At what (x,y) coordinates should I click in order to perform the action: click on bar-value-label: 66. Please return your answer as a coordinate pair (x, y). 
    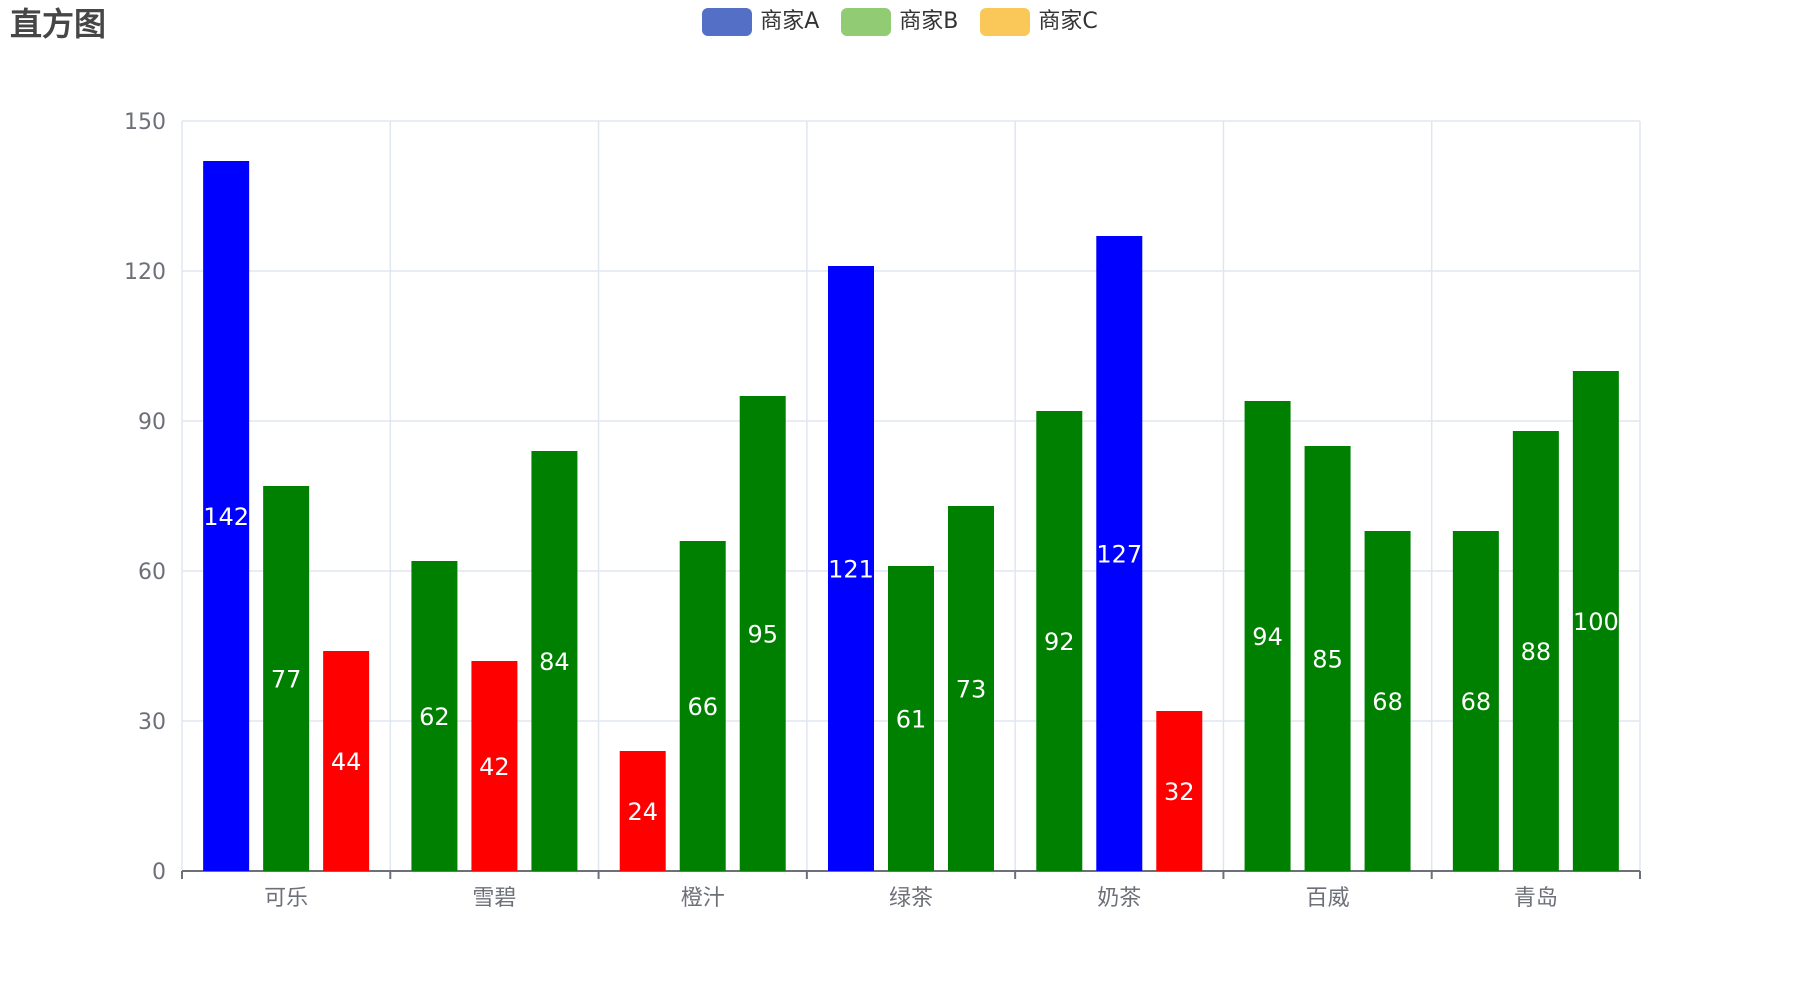
    Looking at the image, I should click on (702, 707).